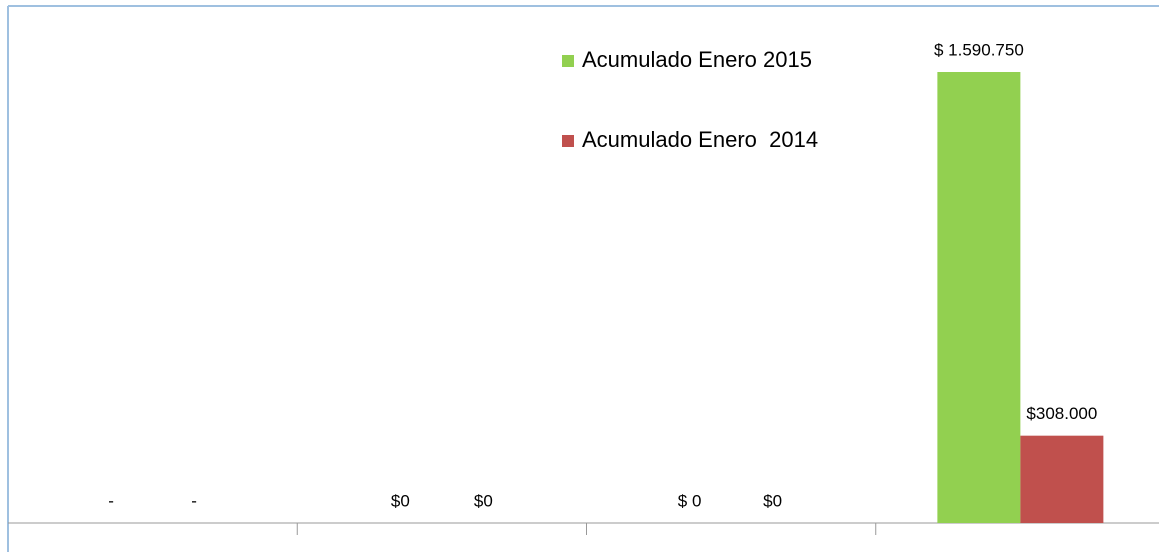 The height and width of the screenshot is (552, 1159). I want to click on legend-label: Acumulado Enero 2015, so click(697, 59).